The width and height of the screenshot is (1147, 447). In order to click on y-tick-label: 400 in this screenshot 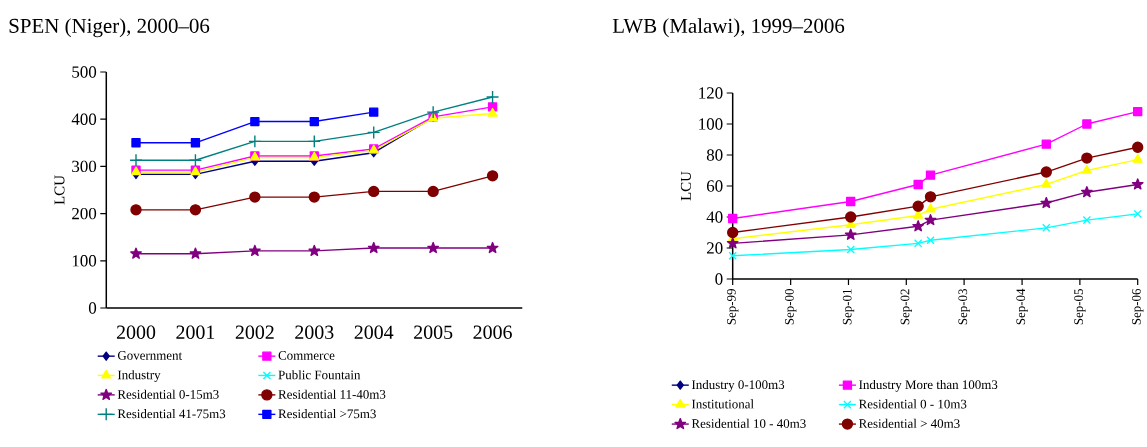, I will do `click(84, 119)`.